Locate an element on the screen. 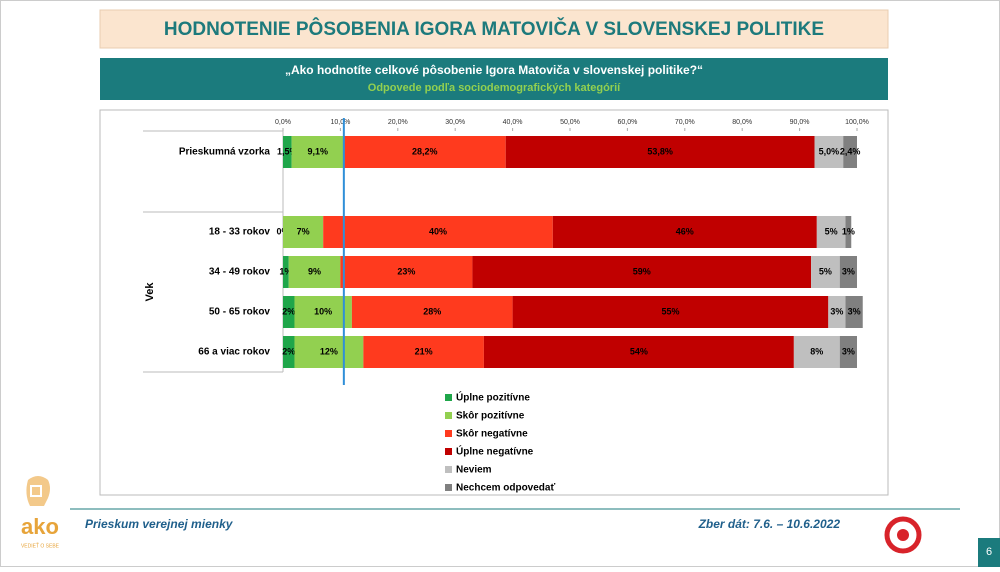 The height and width of the screenshot is (572, 1000). value-label: 28,2% is located at coordinates (425, 151).